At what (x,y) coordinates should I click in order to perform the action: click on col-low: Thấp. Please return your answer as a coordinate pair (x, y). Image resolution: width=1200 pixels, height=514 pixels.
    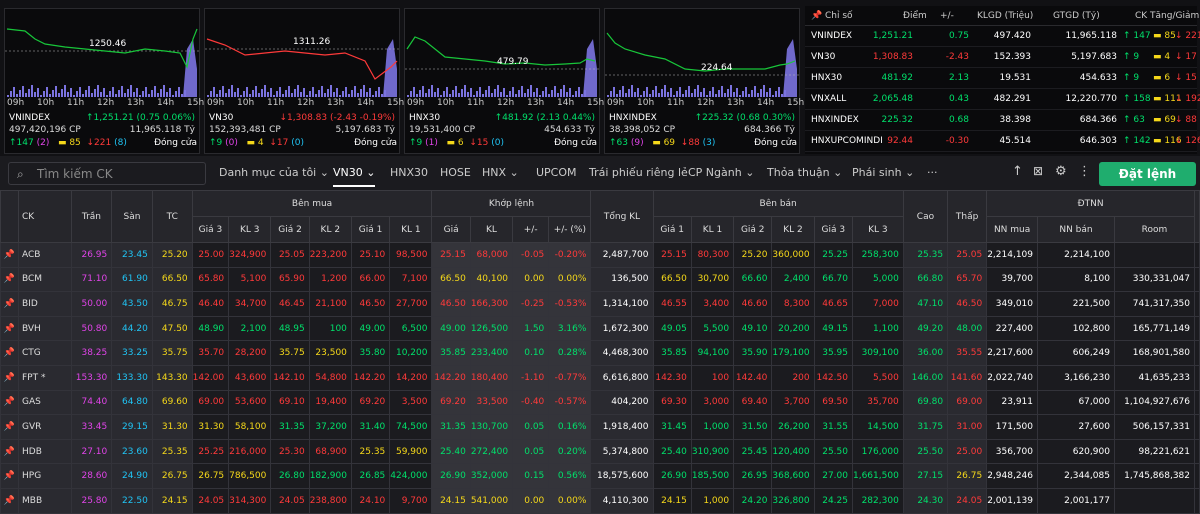
    Looking at the image, I should click on (967, 216).